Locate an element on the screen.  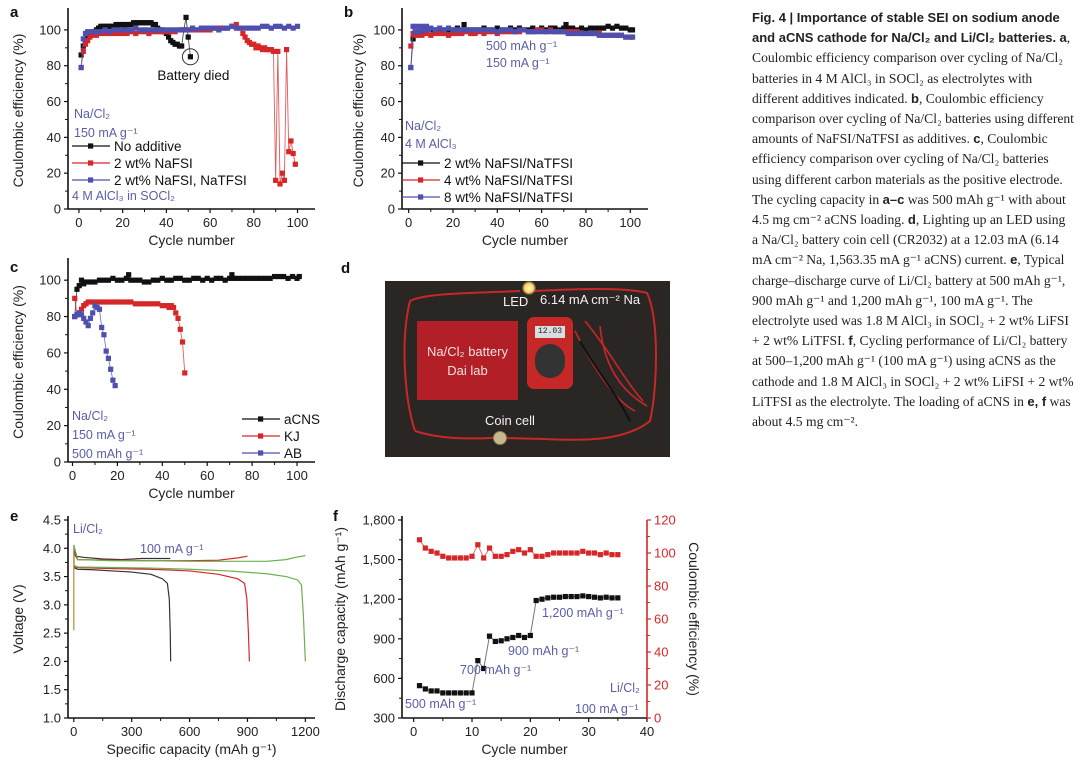
annotation: 700 mAh g⁻¹ is located at coordinates (495, 670).